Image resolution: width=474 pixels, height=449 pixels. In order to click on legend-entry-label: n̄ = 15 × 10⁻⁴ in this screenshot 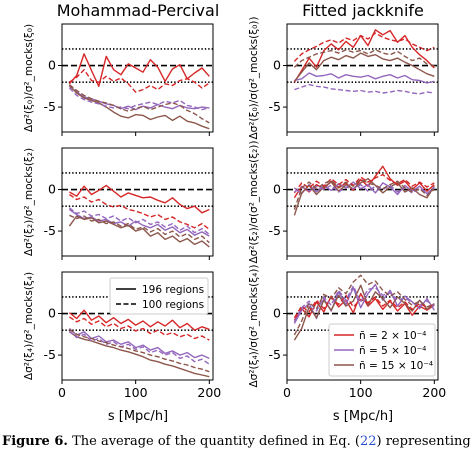, I will do `click(396, 366)`.